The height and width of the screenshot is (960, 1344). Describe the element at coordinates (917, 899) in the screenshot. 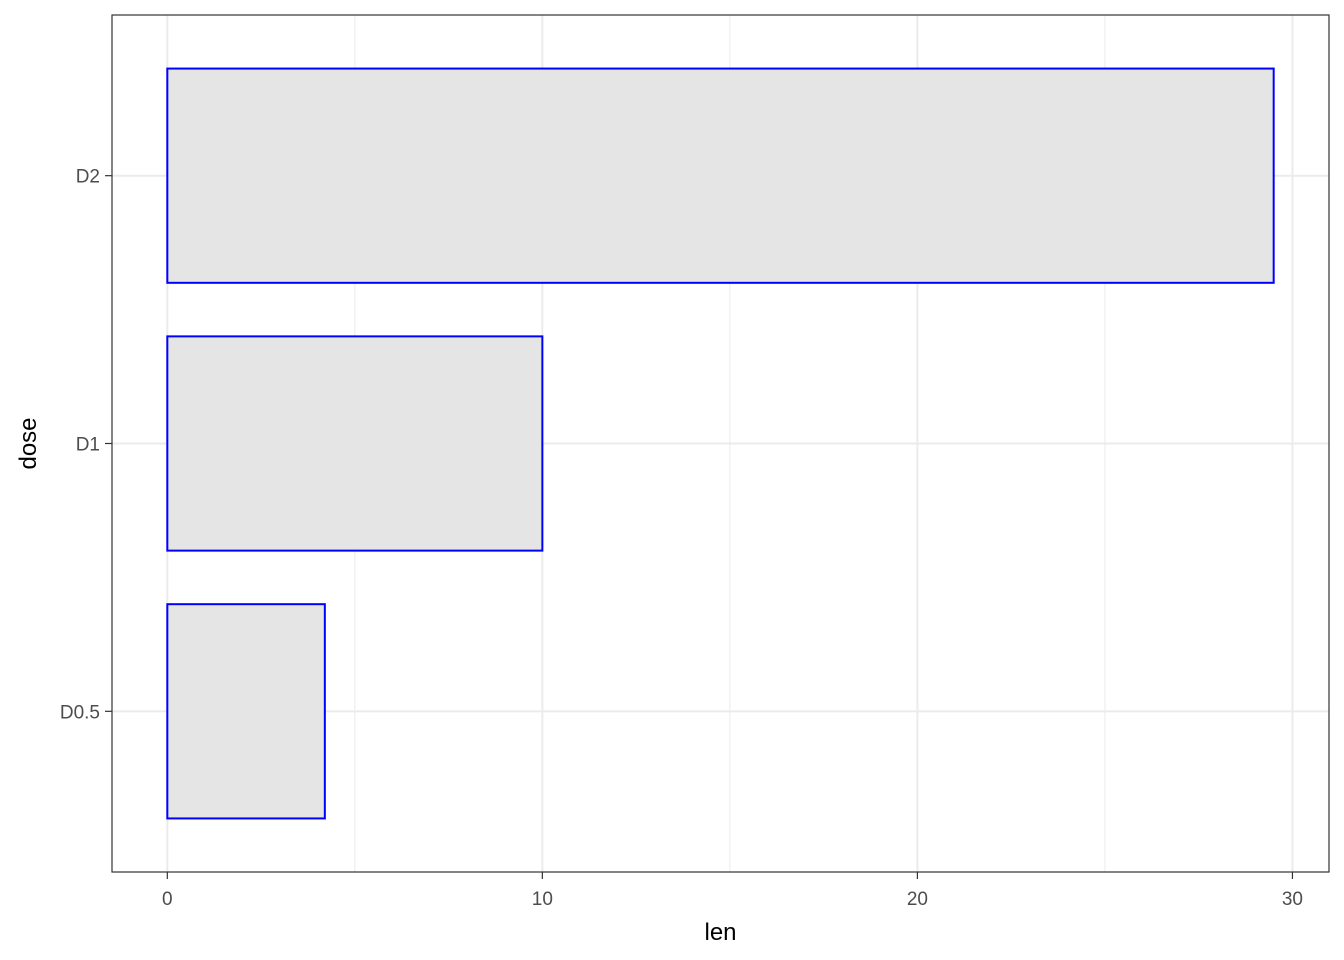

I see `x-tick-label: 20` at that location.